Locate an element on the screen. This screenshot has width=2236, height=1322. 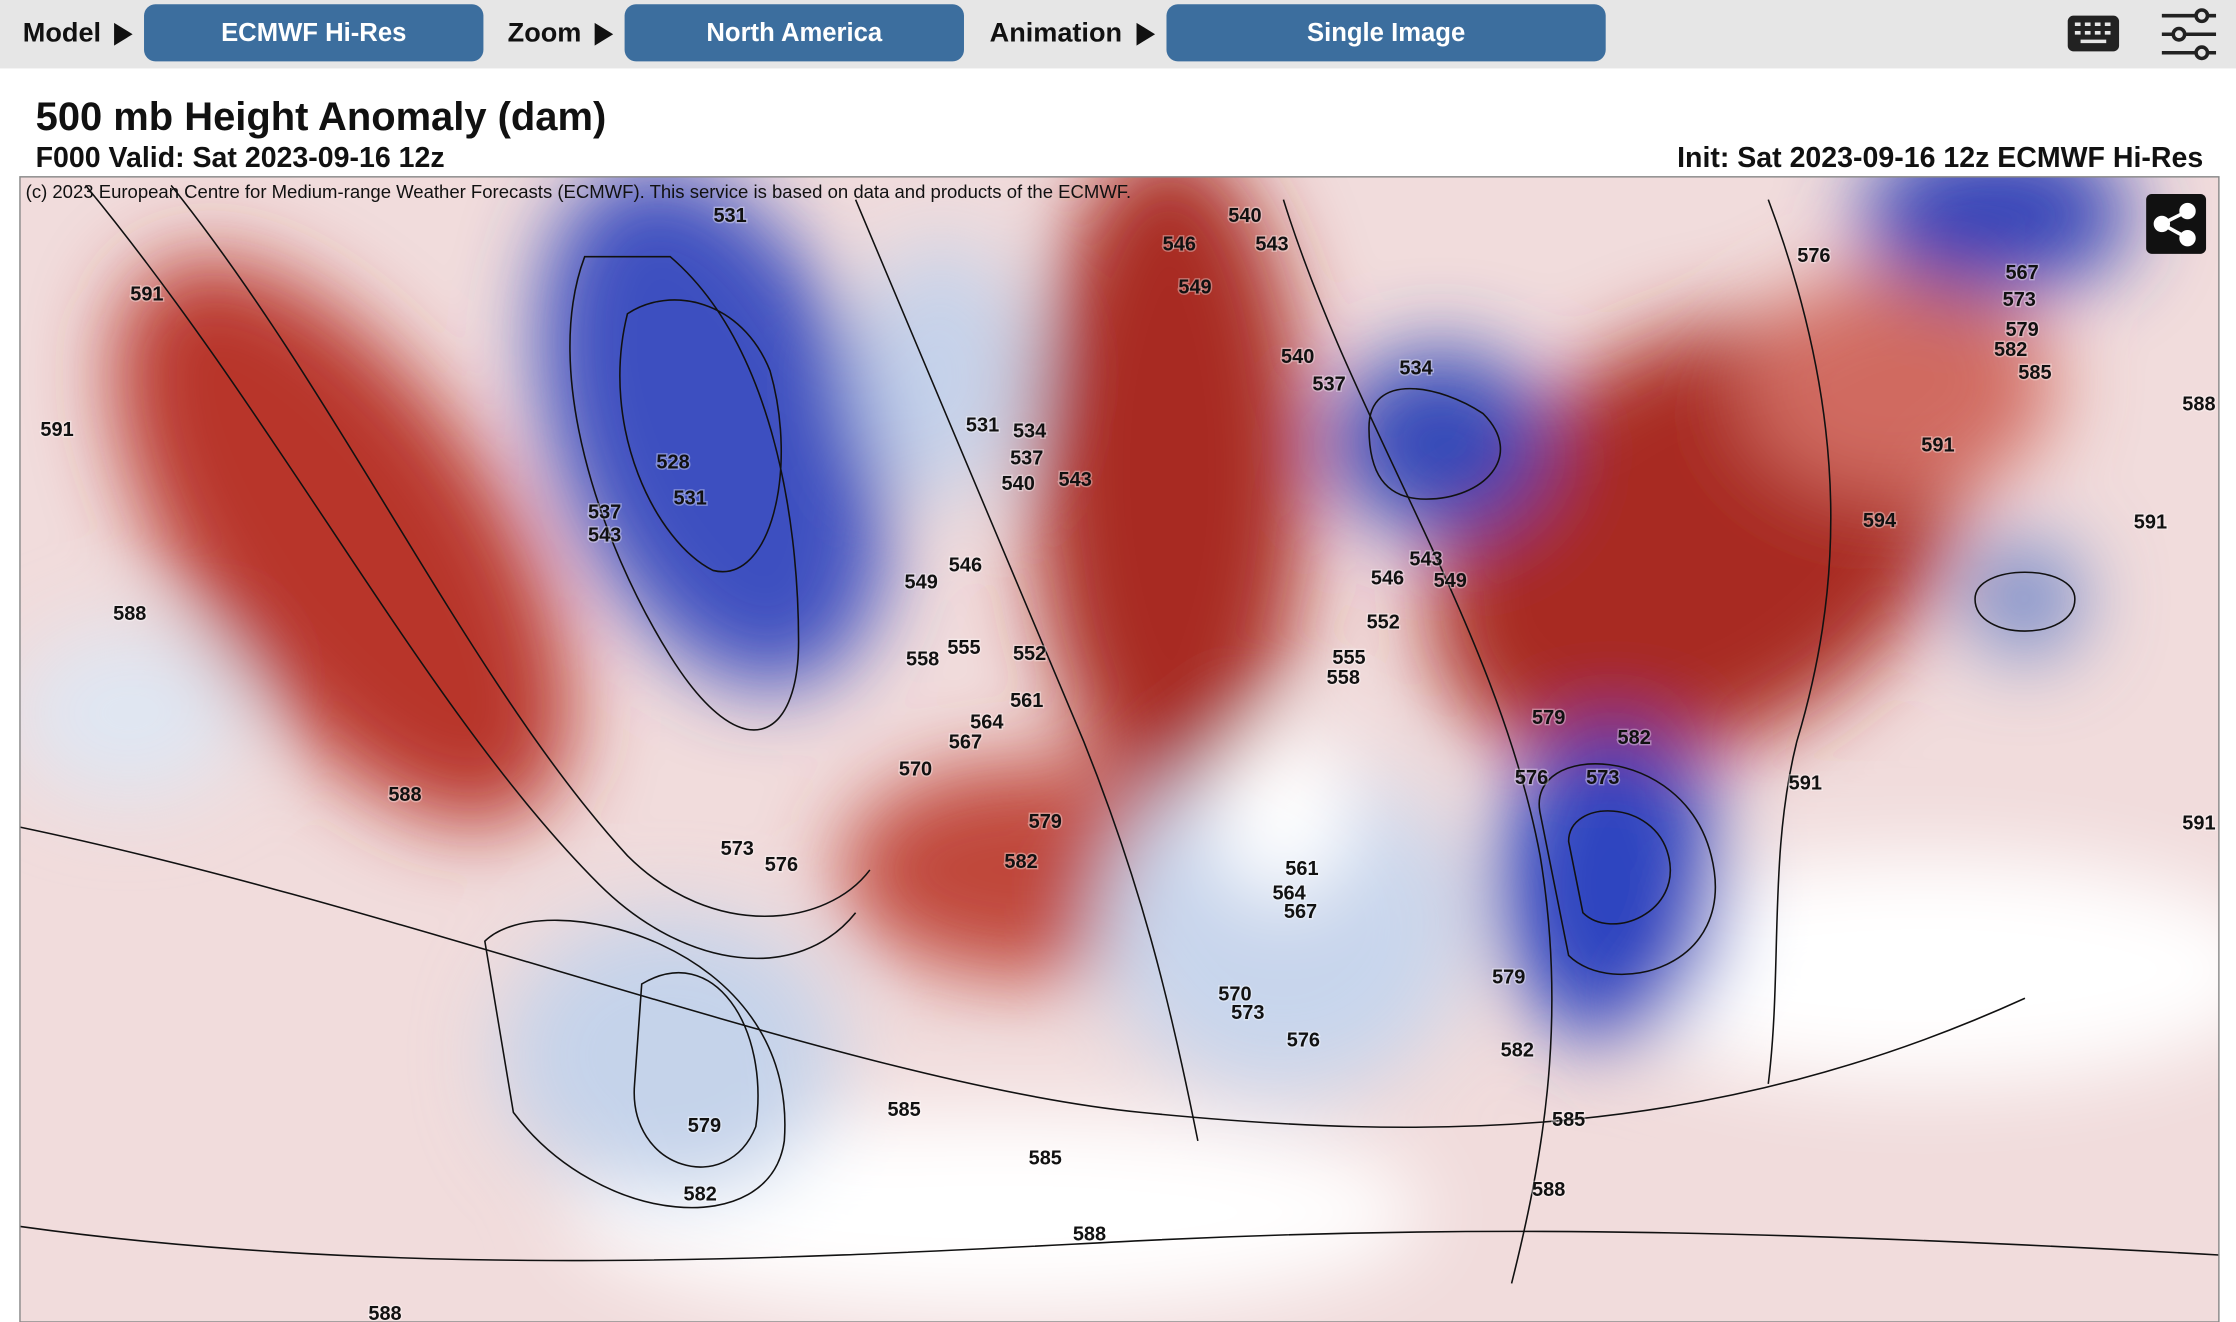
animation-button: Single Image is located at coordinates (1386, 33).